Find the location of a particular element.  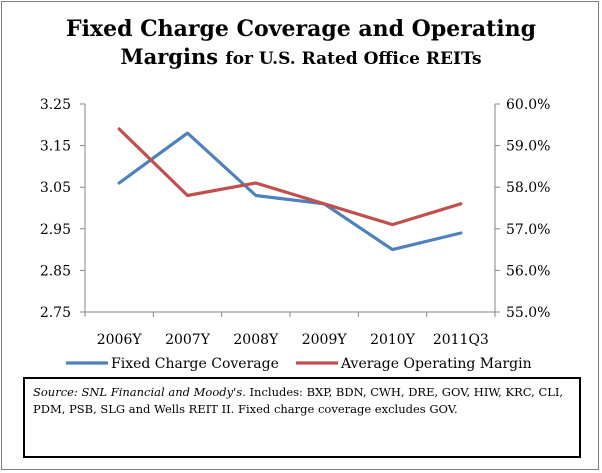

series-line-fixed-charge-coverage is located at coordinates (290, 191).